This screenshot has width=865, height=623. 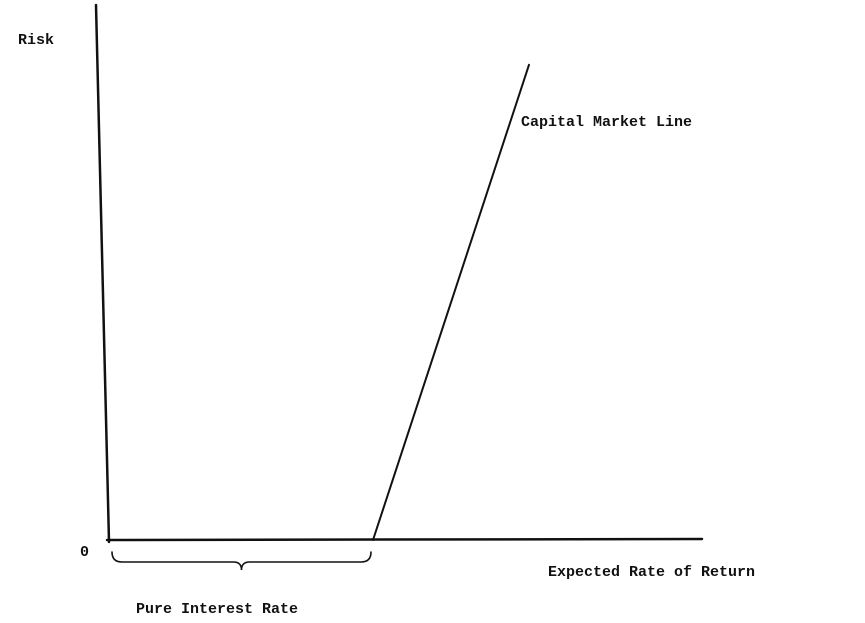 I want to click on capital-market-line, so click(x=451, y=302).